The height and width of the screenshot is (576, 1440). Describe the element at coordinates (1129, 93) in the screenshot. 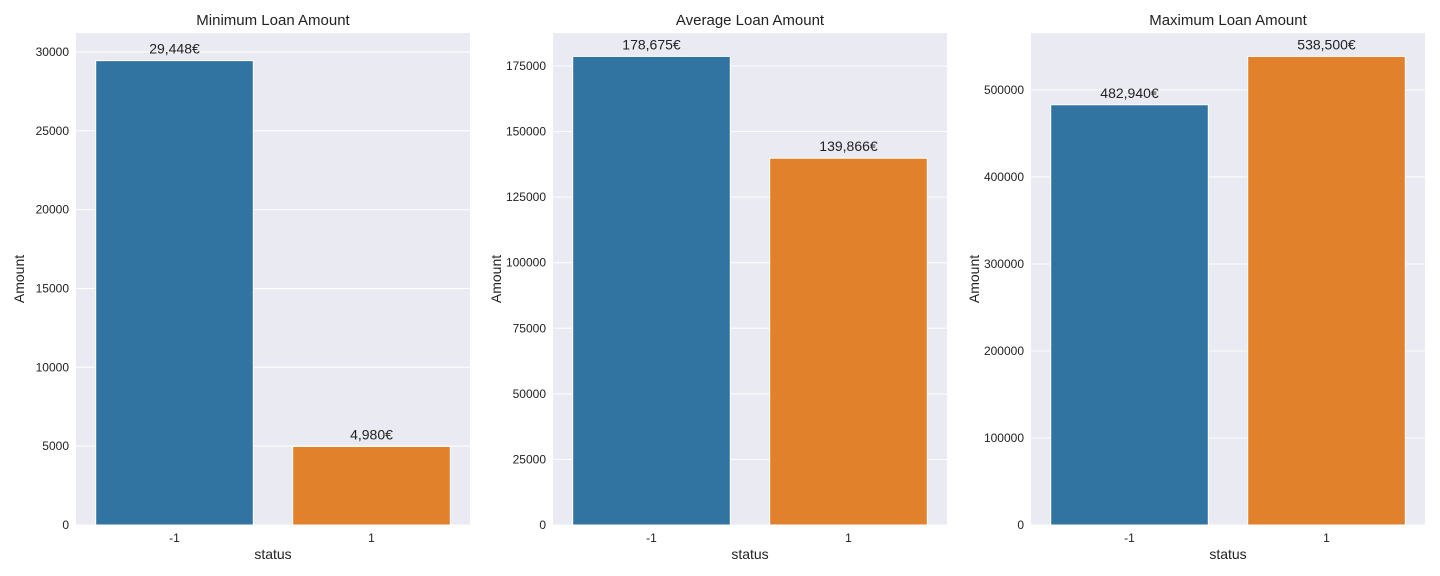

I see `bar-value-label: 482,940€` at that location.